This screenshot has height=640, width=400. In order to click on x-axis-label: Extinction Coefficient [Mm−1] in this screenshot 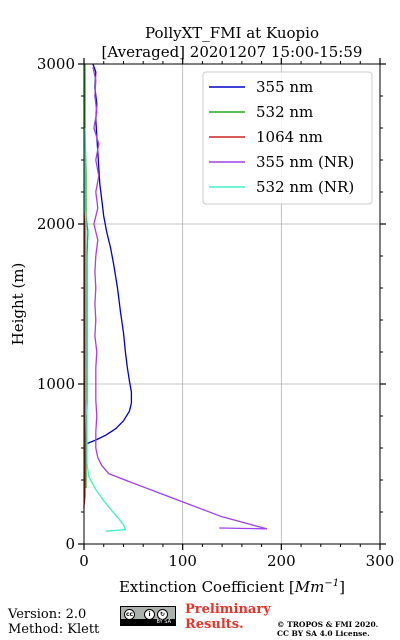, I will do `click(232, 587)`.